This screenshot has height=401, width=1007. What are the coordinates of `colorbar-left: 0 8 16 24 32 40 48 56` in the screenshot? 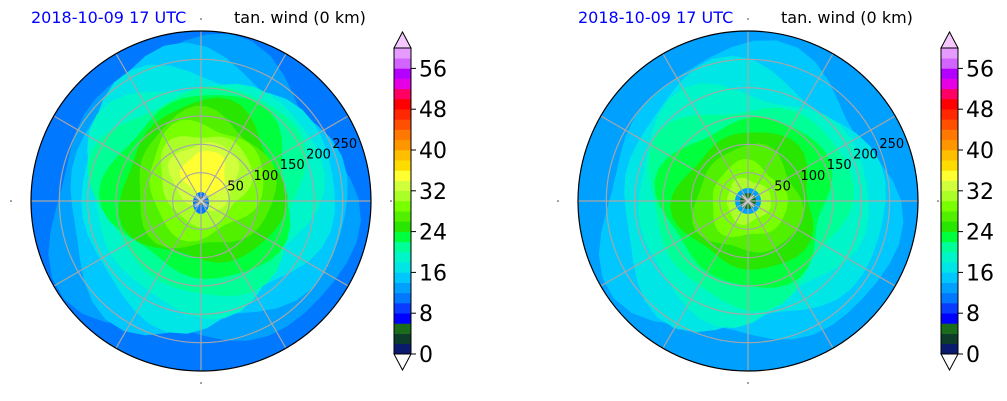 It's located at (420, 201).